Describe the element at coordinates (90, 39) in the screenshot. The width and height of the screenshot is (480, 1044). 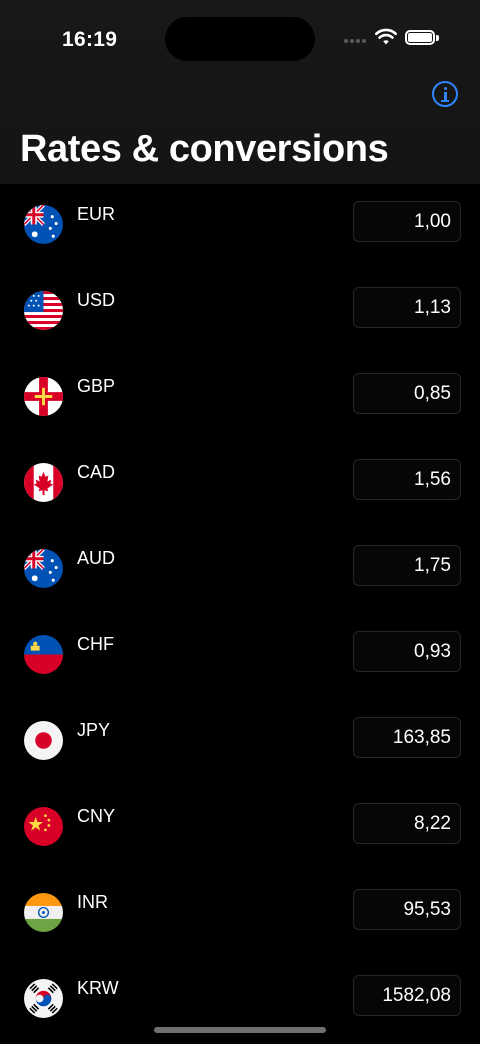
I see `status-time: 16:19` at that location.